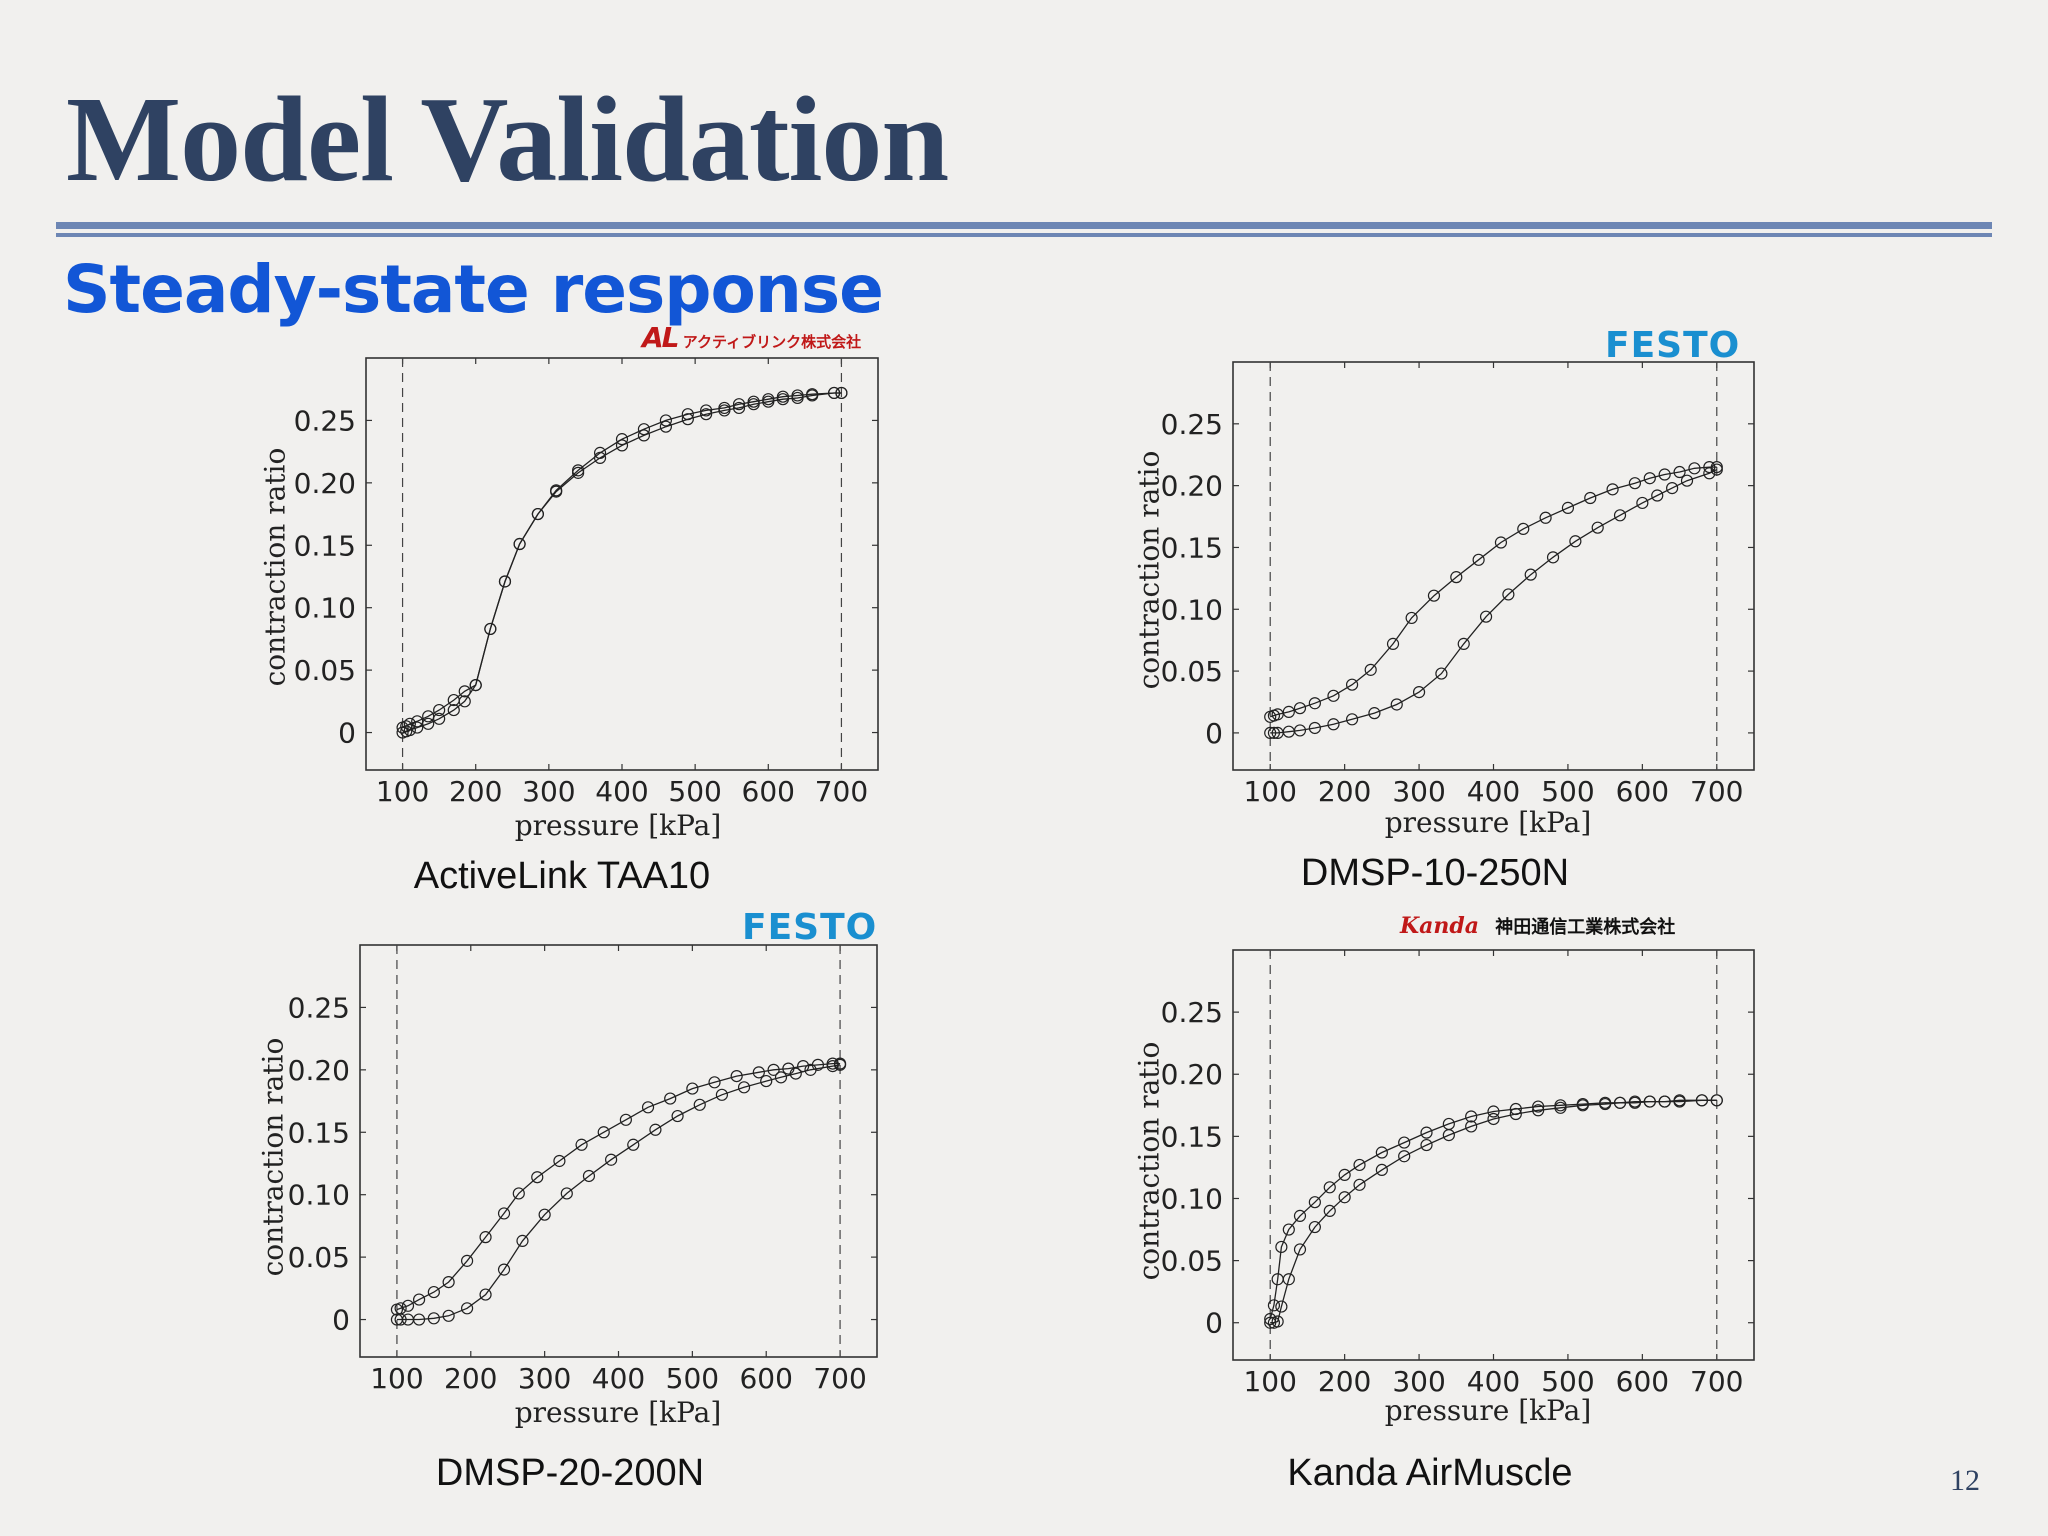 The image size is (2048, 1536). I want to click on plot-frame, so click(618, 1151).